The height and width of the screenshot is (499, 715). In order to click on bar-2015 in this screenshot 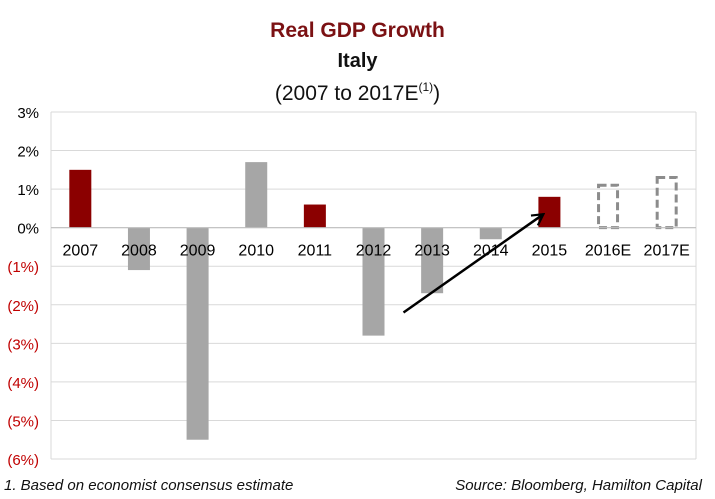, I will do `click(549, 212)`.